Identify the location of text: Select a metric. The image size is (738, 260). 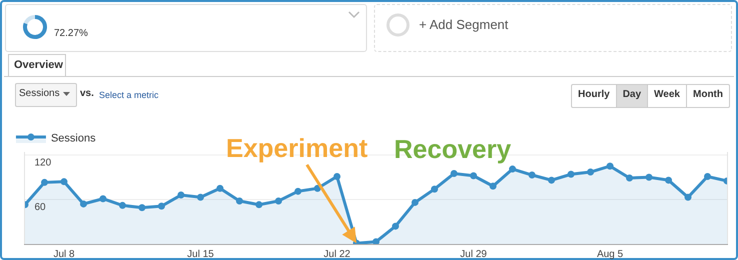
(129, 95).